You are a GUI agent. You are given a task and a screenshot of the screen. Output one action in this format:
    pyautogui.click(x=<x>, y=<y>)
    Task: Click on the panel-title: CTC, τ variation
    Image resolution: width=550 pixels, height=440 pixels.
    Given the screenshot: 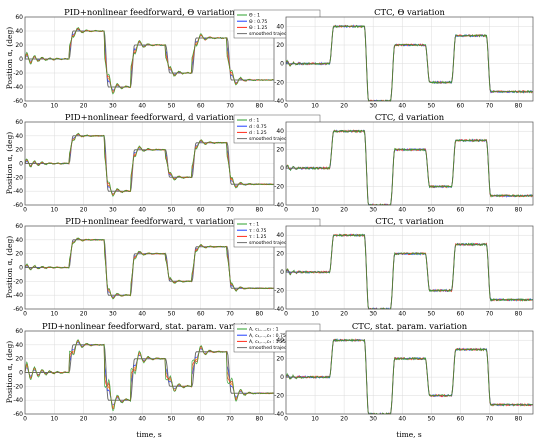 What is the action you would take?
    pyautogui.click(x=409, y=221)
    